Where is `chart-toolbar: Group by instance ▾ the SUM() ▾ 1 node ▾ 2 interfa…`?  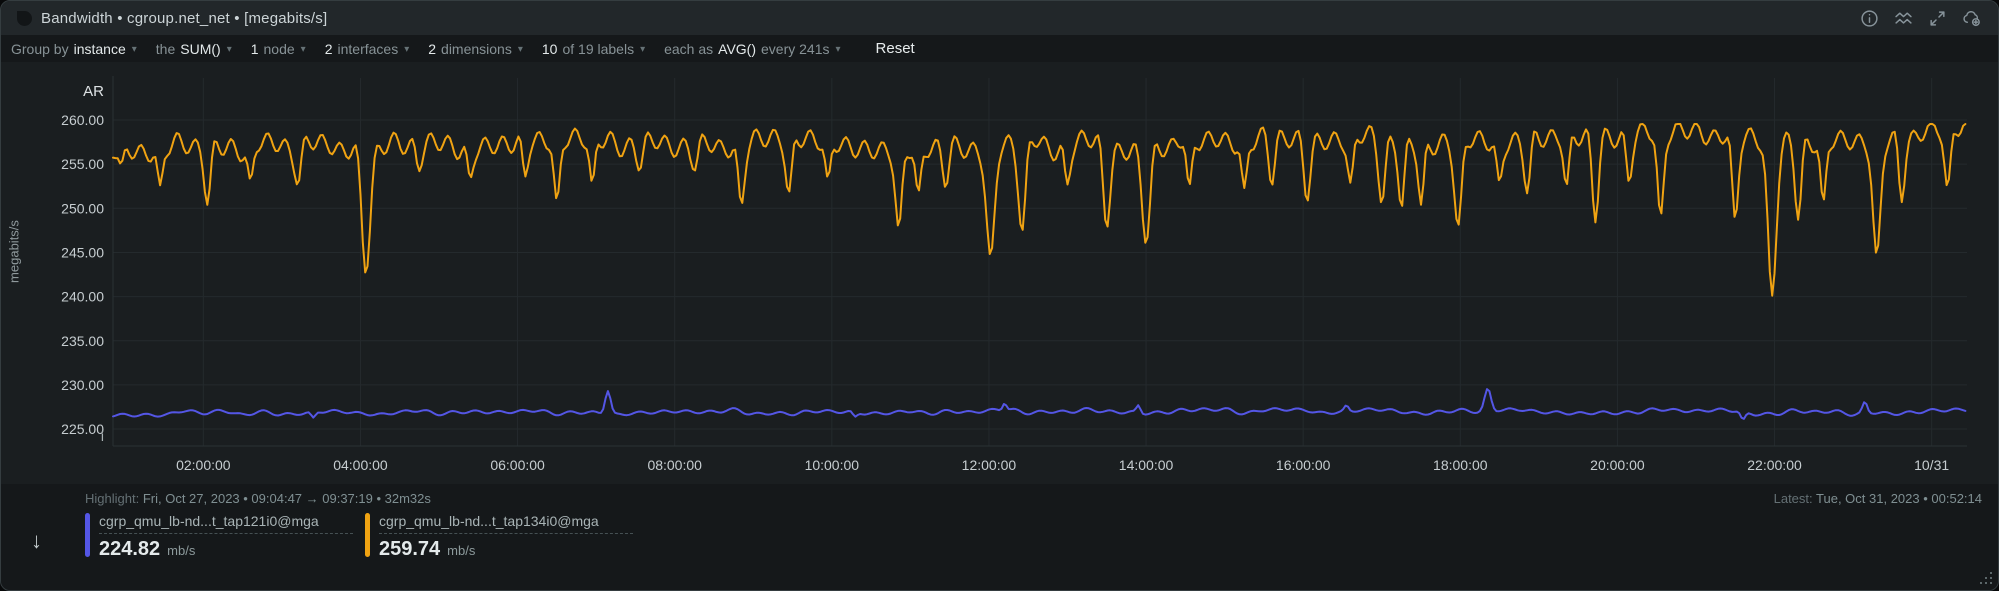 chart-toolbar: Group by instance ▾ the SUM() ▾ 1 node ▾ 2 interfa… is located at coordinates (999, 48).